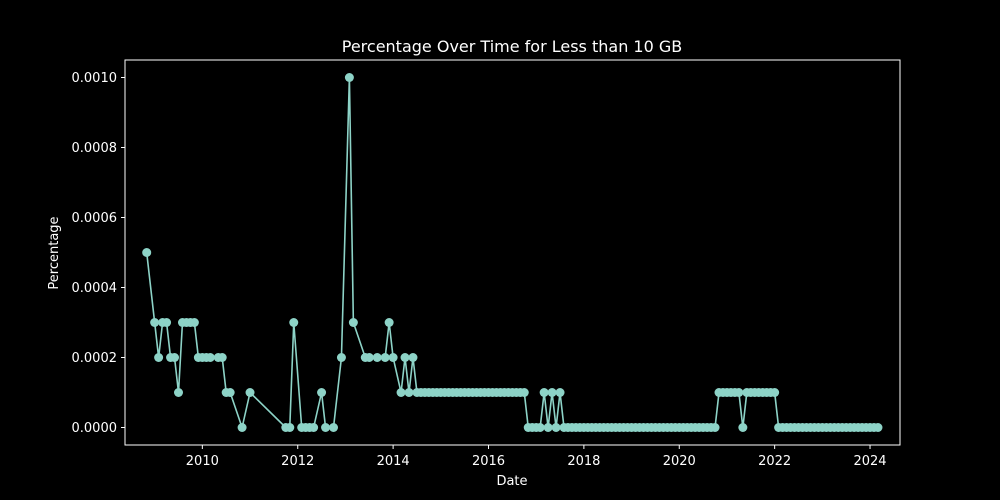 The height and width of the screenshot is (500, 1000). What do you see at coordinates (393, 461) in the screenshot?
I see `x-tick-label: 2014` at bounding box center [393, 461].